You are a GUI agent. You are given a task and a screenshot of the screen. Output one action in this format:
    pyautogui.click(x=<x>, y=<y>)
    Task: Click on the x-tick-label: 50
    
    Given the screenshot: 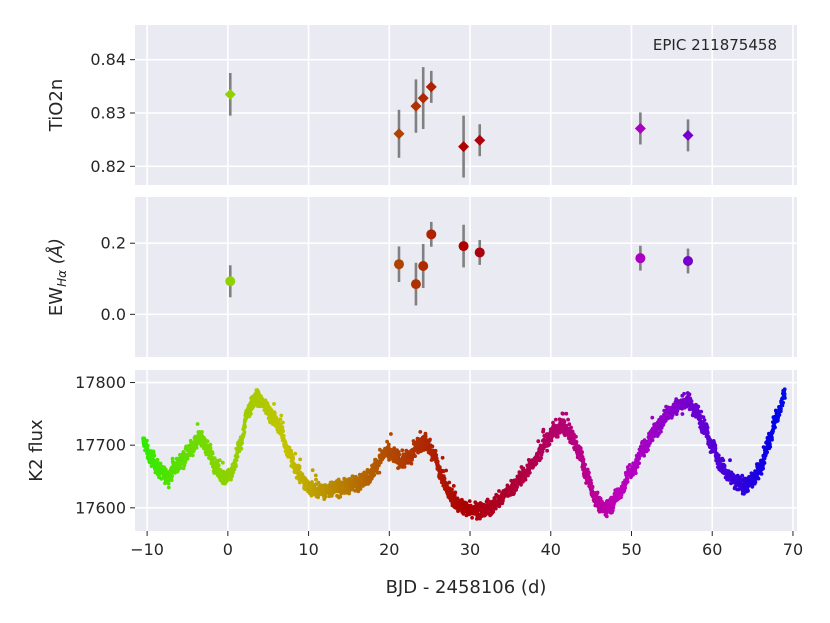 What is the action you would take?
    pyautogui.click(x=631, y=549)
    